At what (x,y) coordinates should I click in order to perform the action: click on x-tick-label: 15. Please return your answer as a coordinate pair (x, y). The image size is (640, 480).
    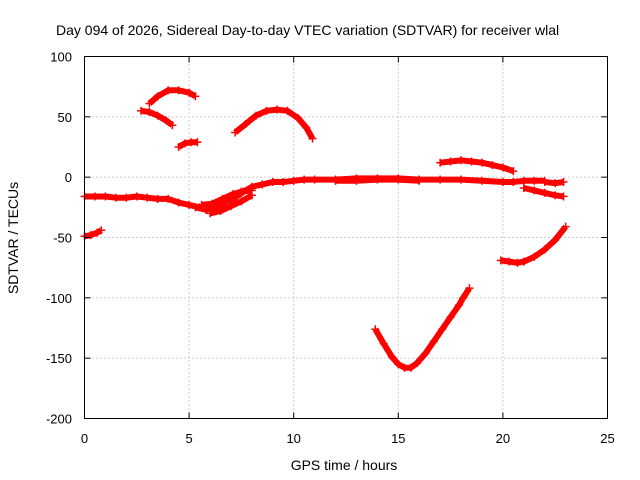
    Looking at the image, I should click on (398, 438).